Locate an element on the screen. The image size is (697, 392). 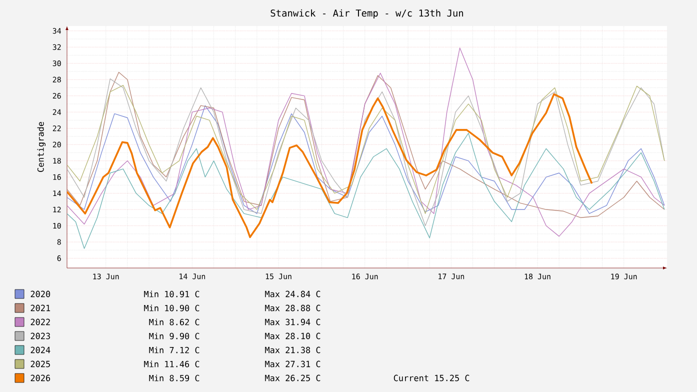
chart-title: Stanwick - Air Temp - w/c 13th Jun is located at coordinates (367, 13).